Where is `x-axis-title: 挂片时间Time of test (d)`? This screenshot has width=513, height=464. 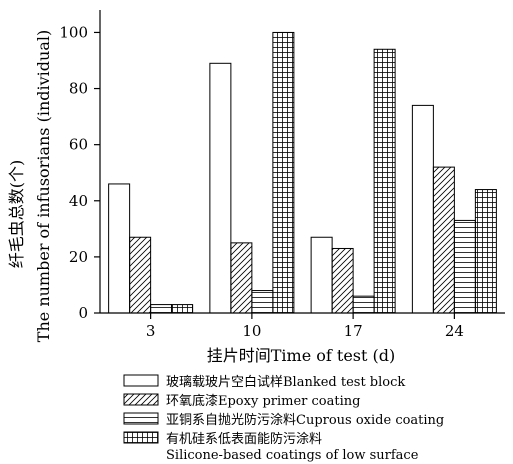
x-axis-title: 挂片时间Time of test (d) is located at coordinates (301, 355).